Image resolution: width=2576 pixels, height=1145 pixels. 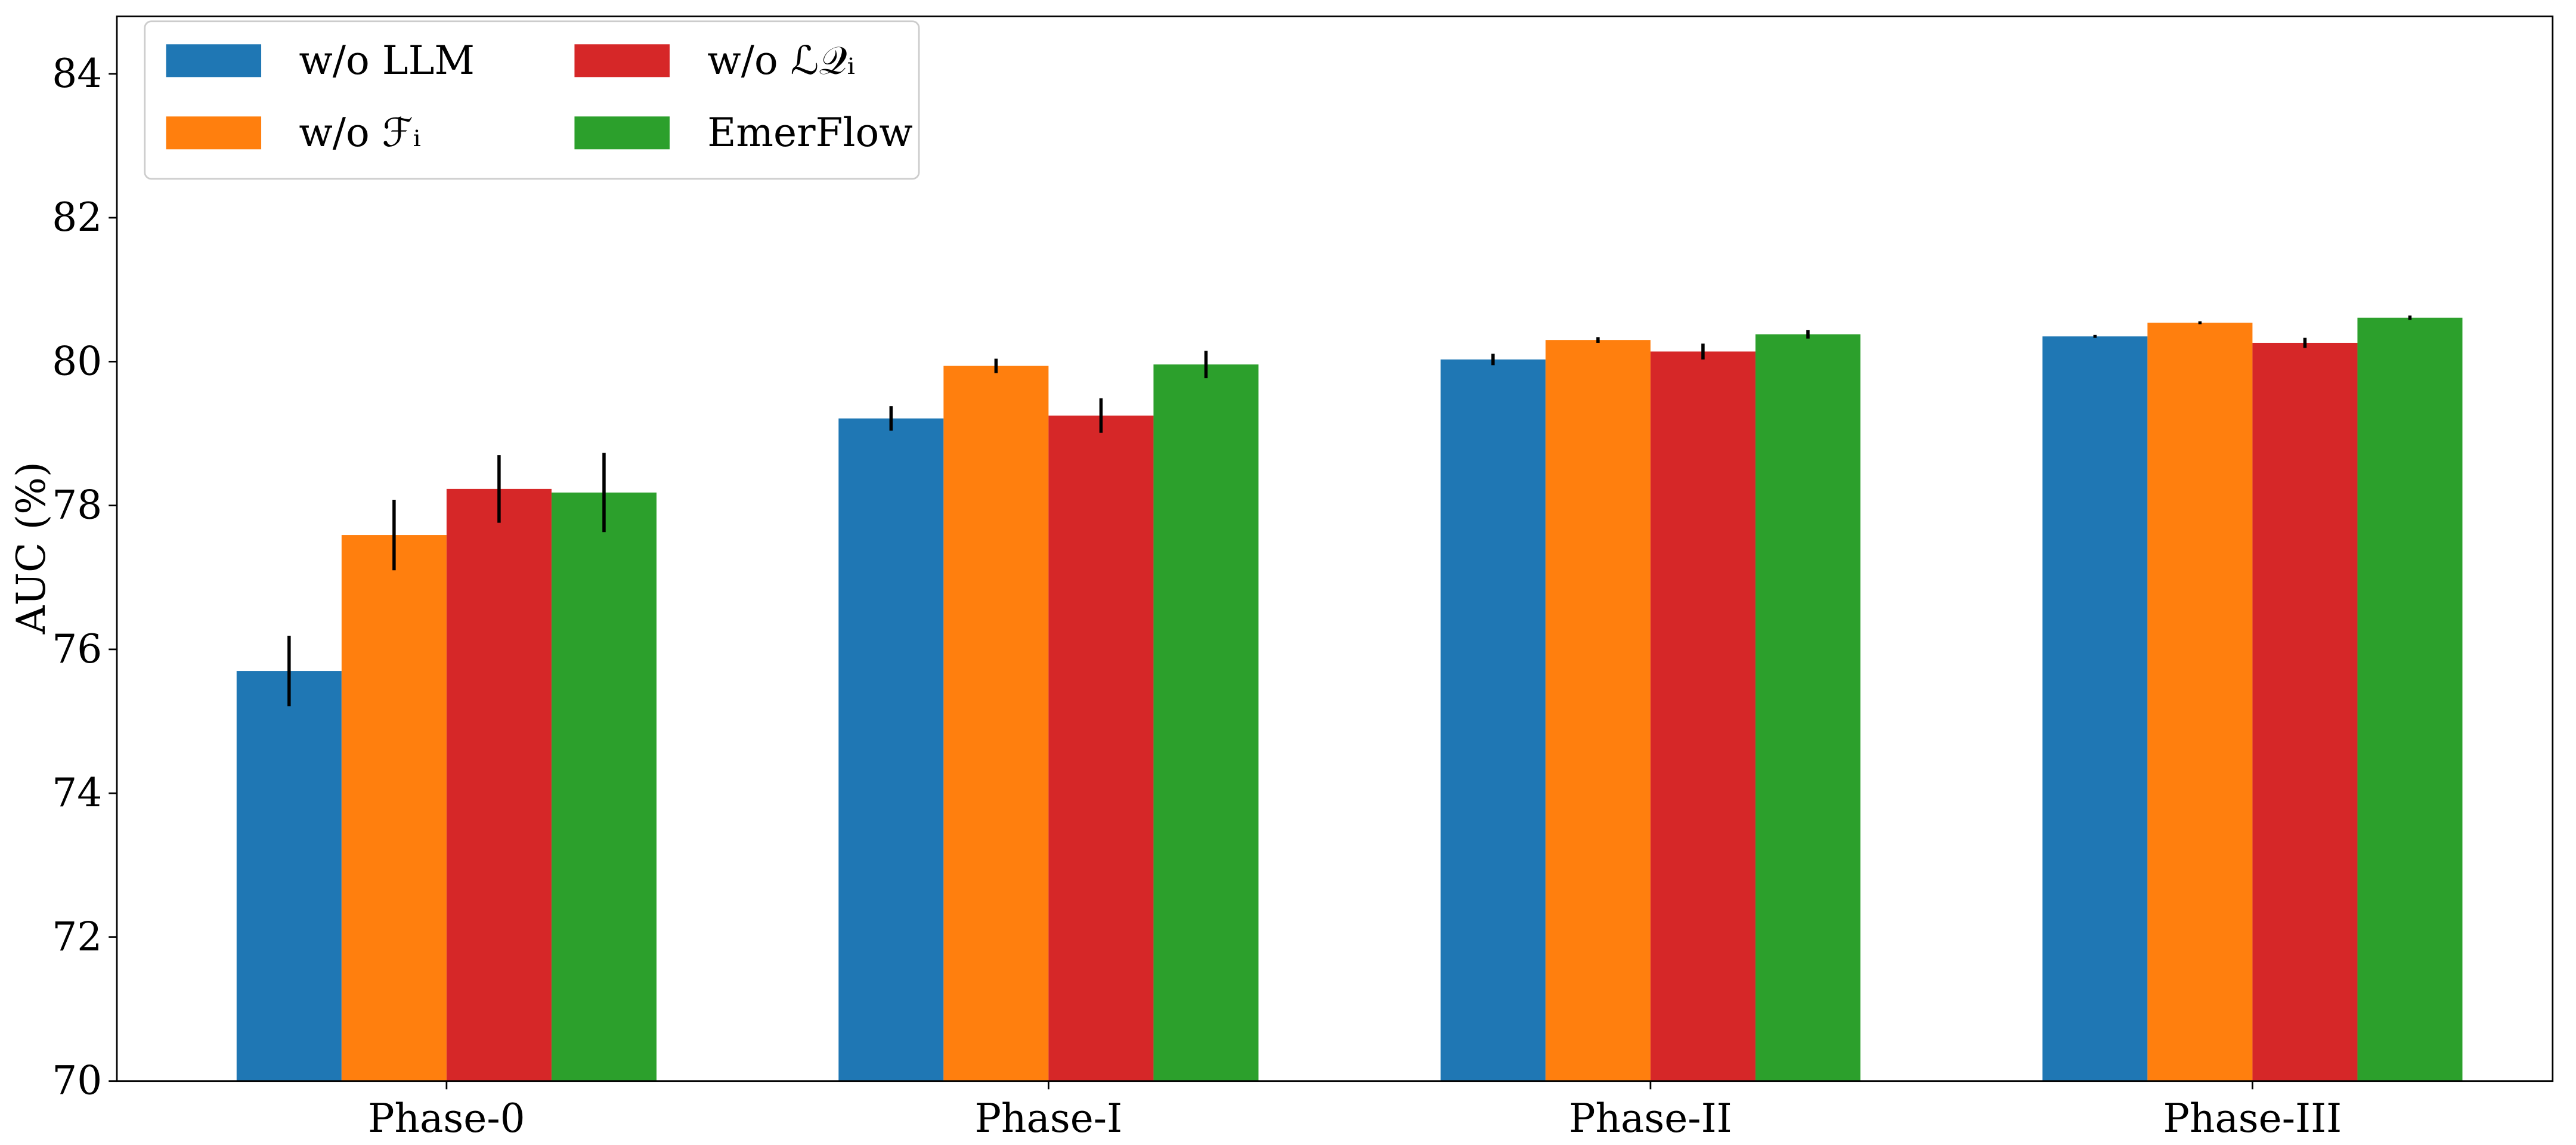 What do you see at coordinates (2252, 1118) in the screenshot?
I see `x-tick-label: Phase-III` at bounding box center [2252, 1118].